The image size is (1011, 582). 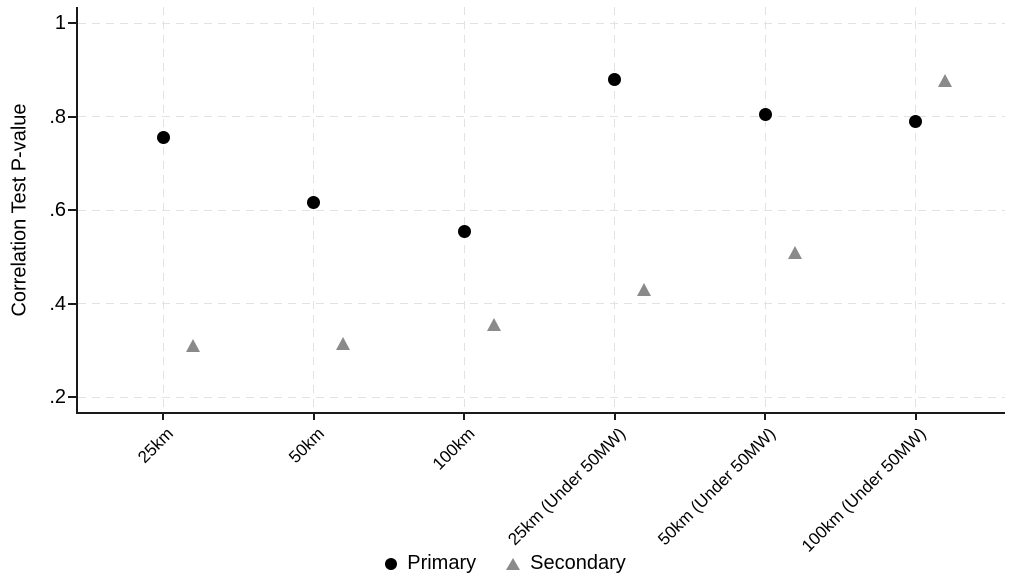 I want to click on x-tick-label: 50km, so click(x=306, y=445).